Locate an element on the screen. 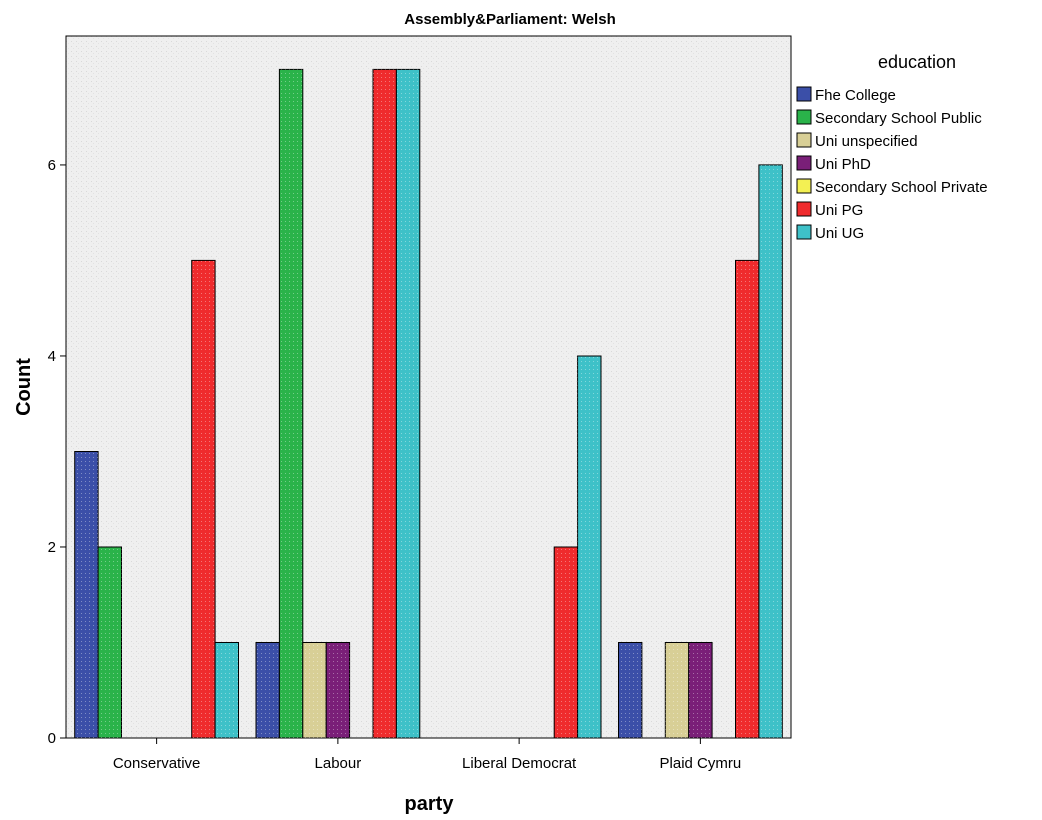  chart-title: Assembly&Parliament: Welsh is located at coordinates (509, 19).